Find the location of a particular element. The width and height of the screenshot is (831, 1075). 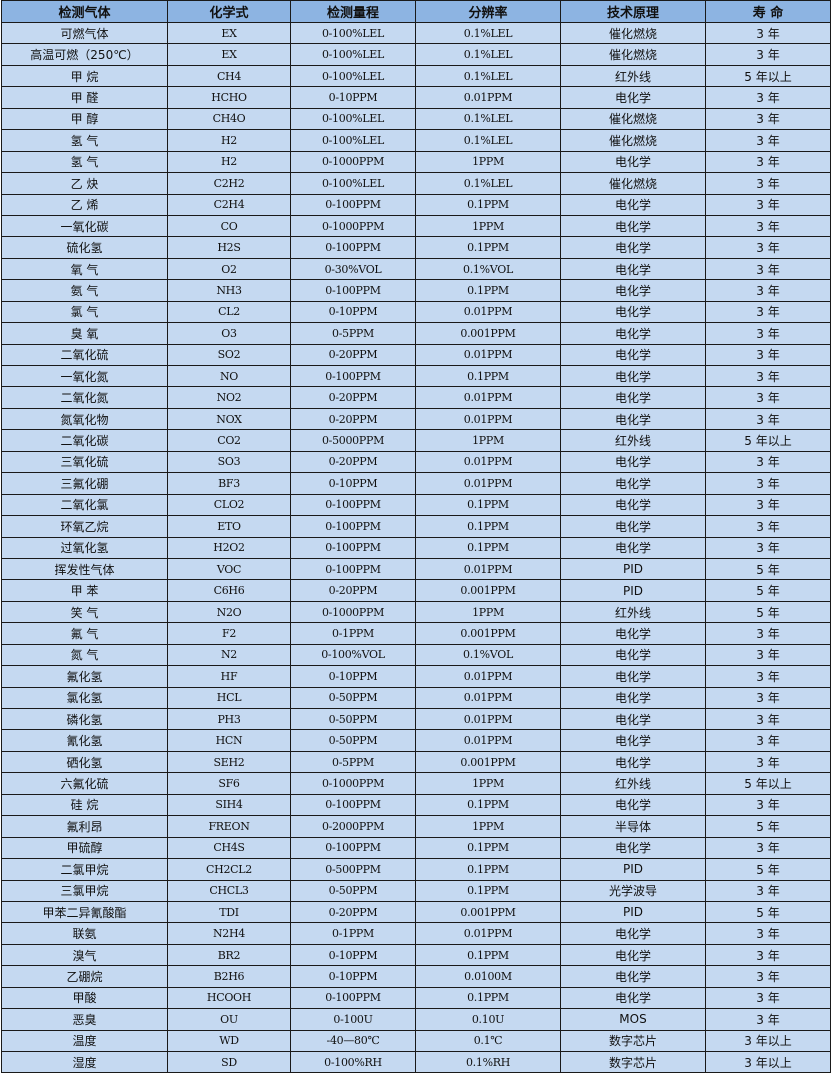

cell-gas: 乙 炔 is located at coordinates (84, 183).